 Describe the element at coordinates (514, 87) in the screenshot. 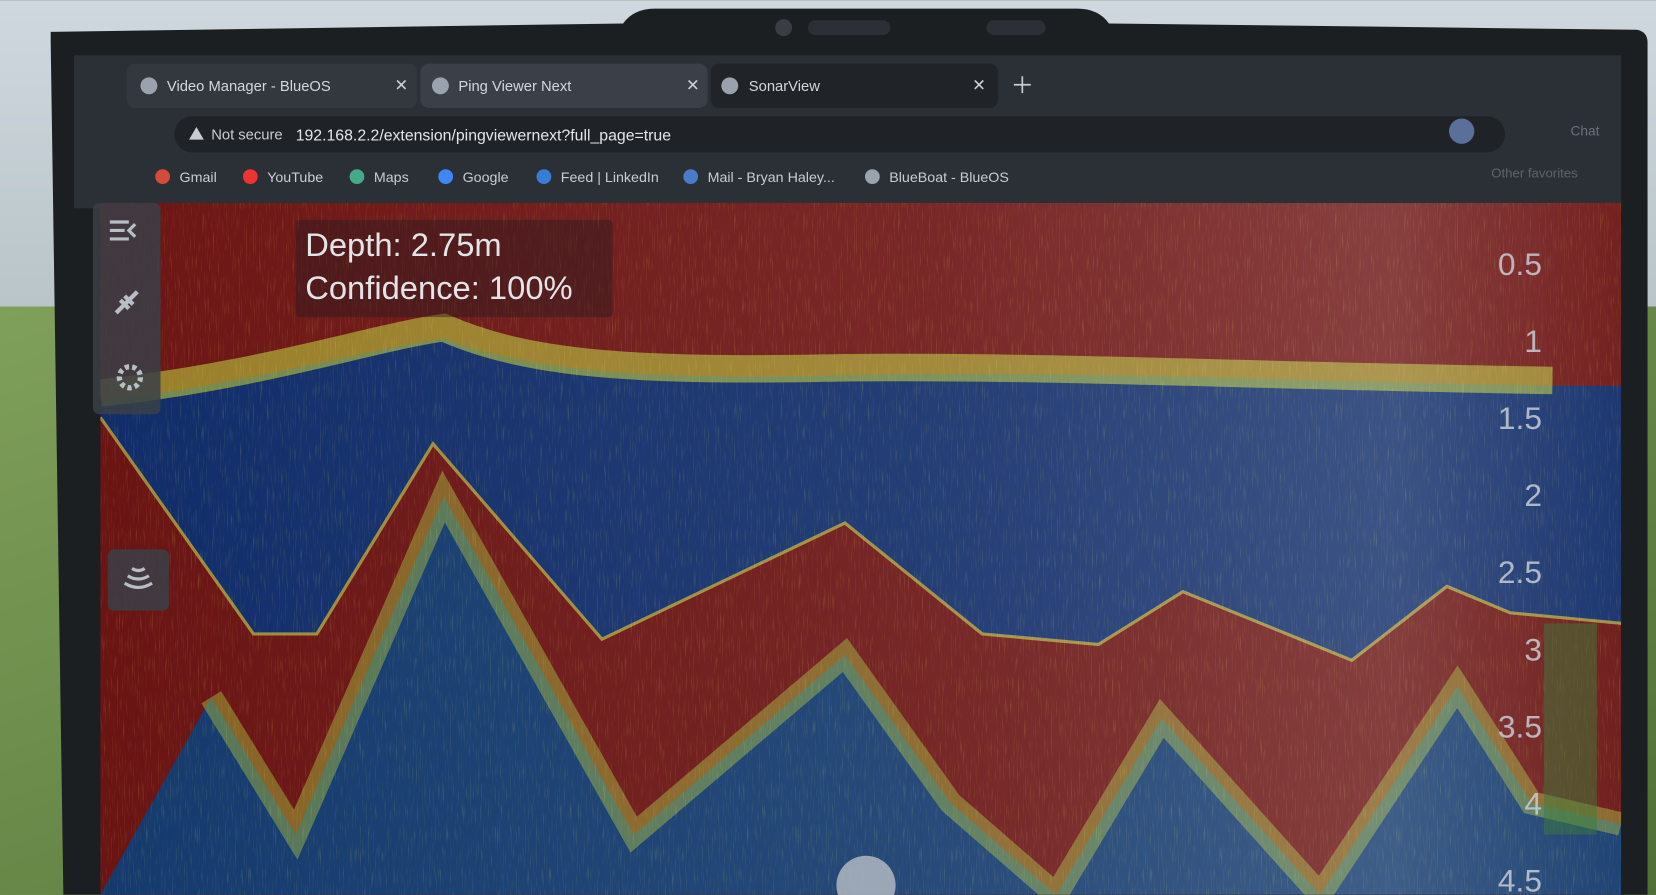

I see `tab-title: Ping Viewer Next` at that location.